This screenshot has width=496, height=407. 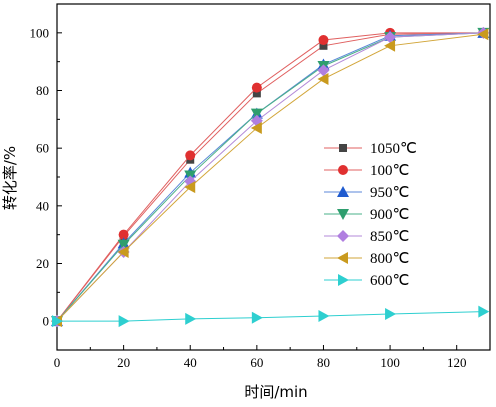 What do you see at coordinates (389, 237) in the screenshot?
I see `legend-label: 850℃` at bounding box center [389, 237].